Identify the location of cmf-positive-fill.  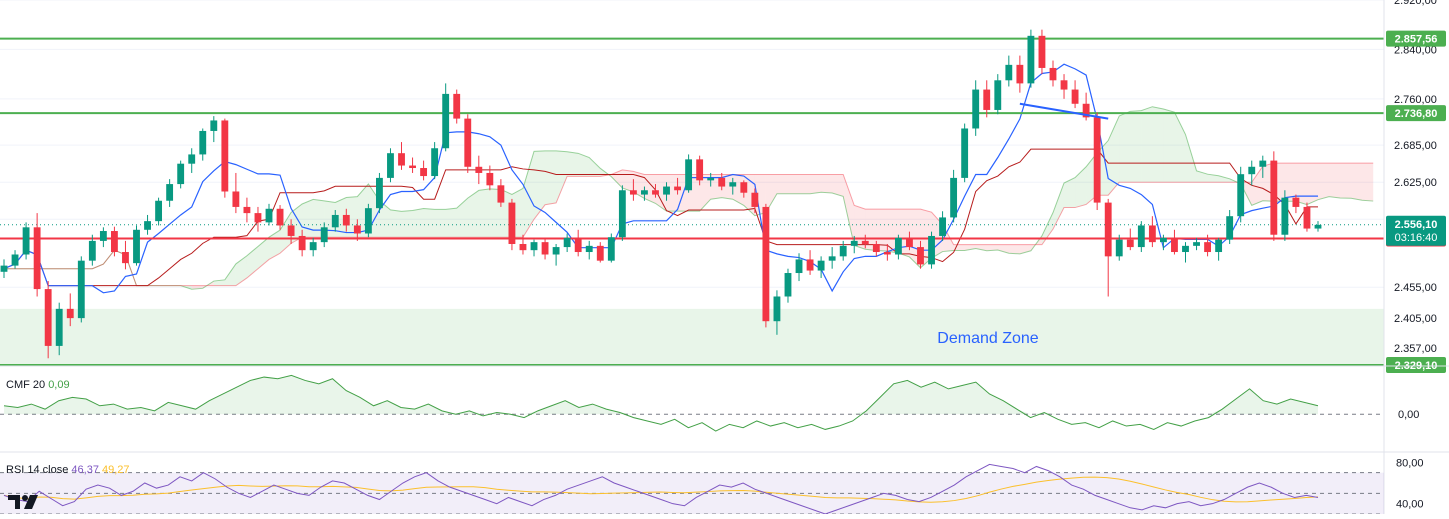
(661, 395).